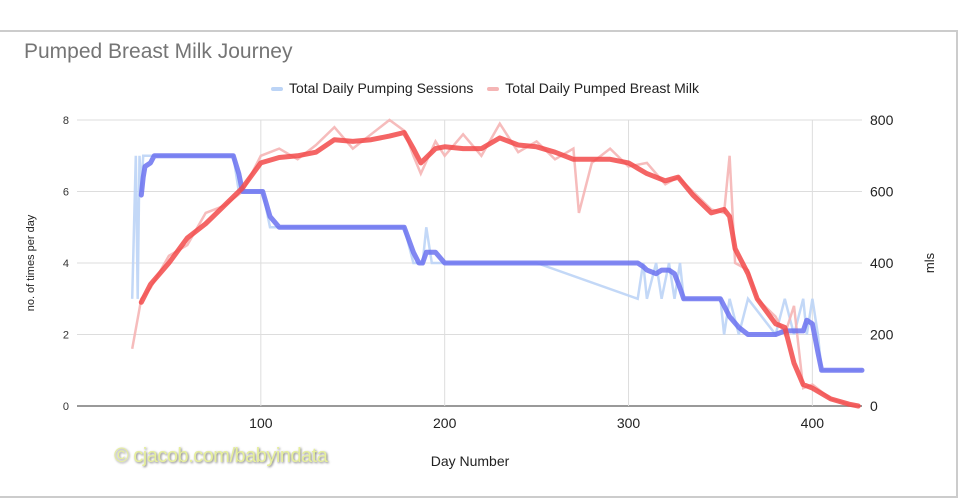  What do you see at coordinates (66, 264) in the screenshot?
I see `y-tick-left: 4` at bounding box center [66, 264].